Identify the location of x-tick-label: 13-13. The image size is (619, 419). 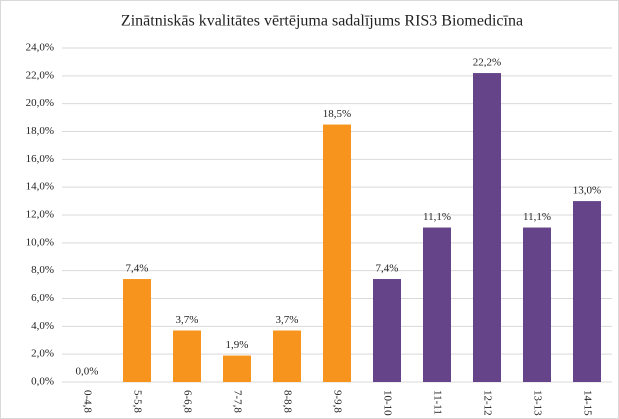
(537, 403).